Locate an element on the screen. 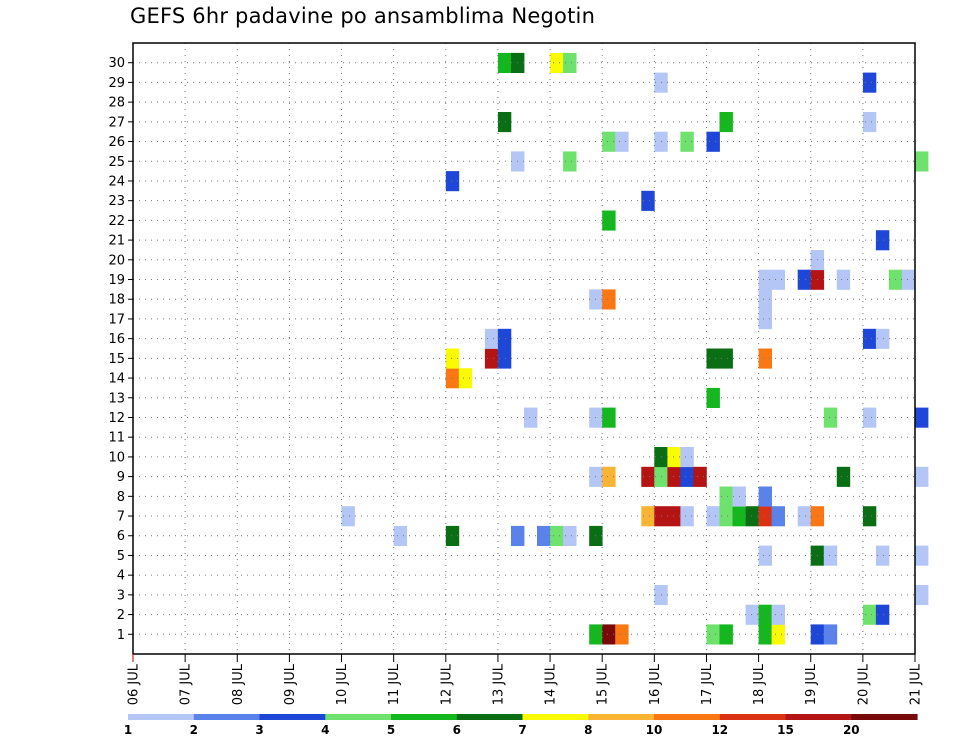 This screenshot has height=742, width=960. y-tick-label: 18 is located at coordinates (116, 300).